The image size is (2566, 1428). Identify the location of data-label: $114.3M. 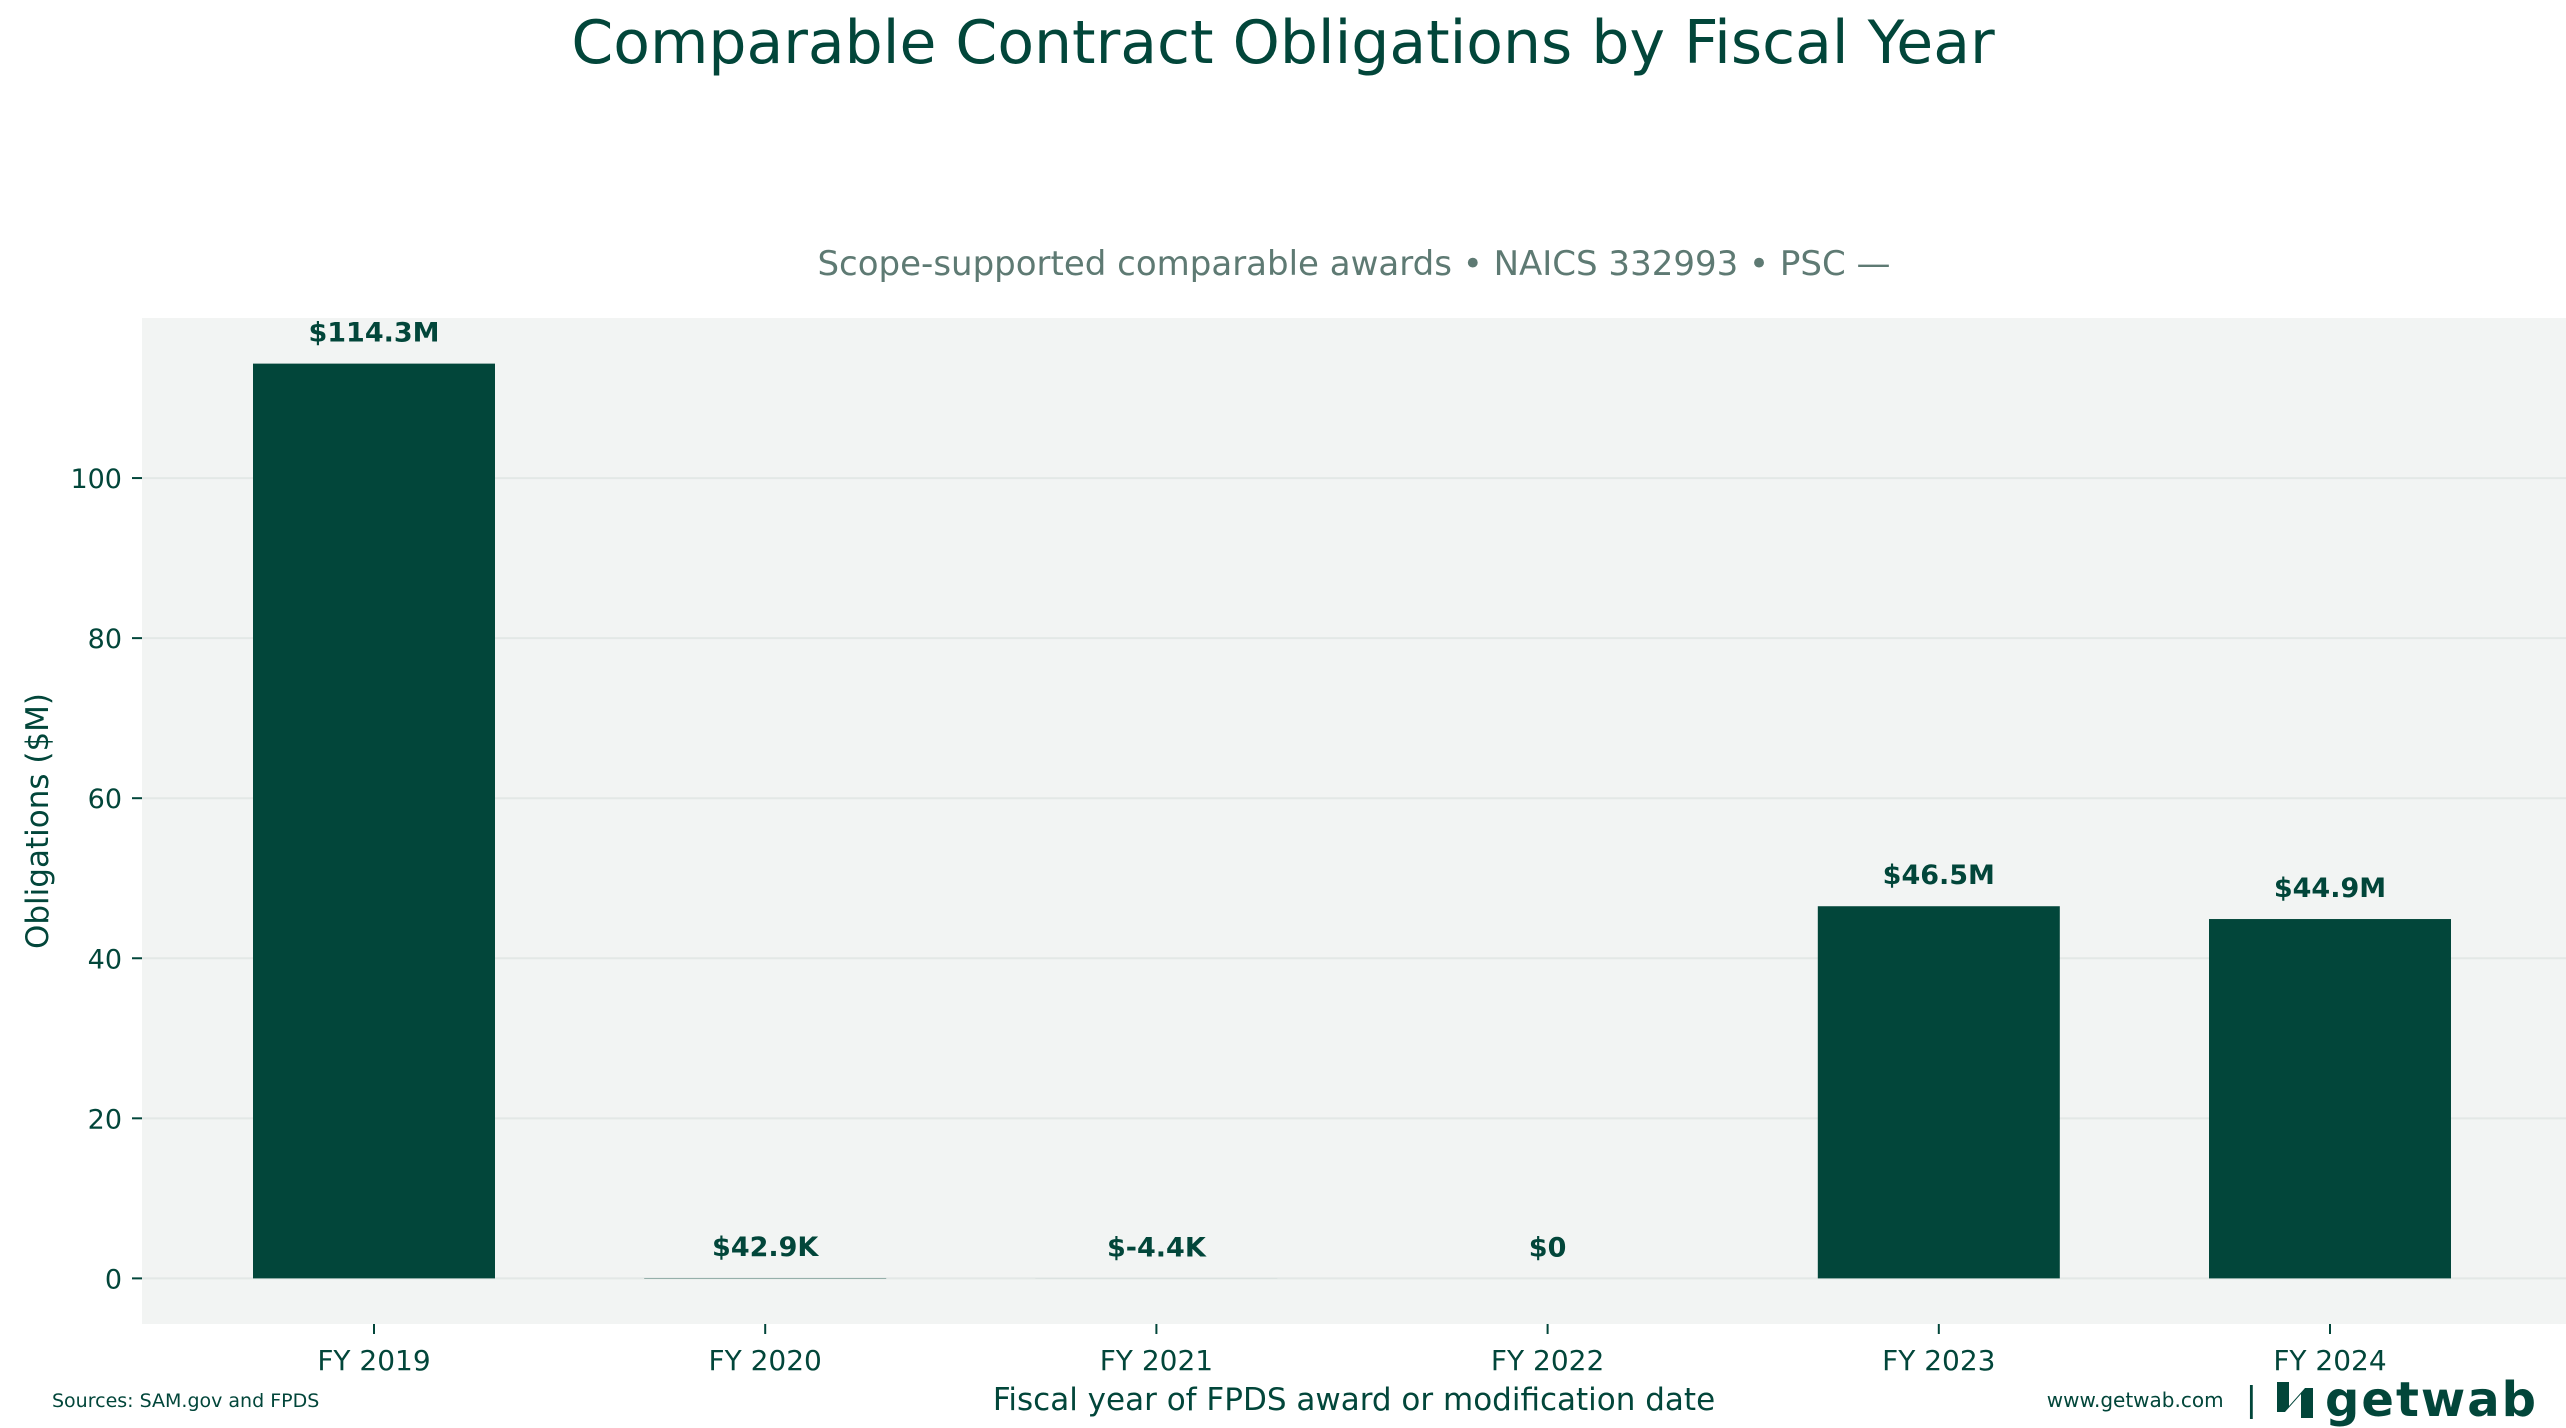
(373, 333).